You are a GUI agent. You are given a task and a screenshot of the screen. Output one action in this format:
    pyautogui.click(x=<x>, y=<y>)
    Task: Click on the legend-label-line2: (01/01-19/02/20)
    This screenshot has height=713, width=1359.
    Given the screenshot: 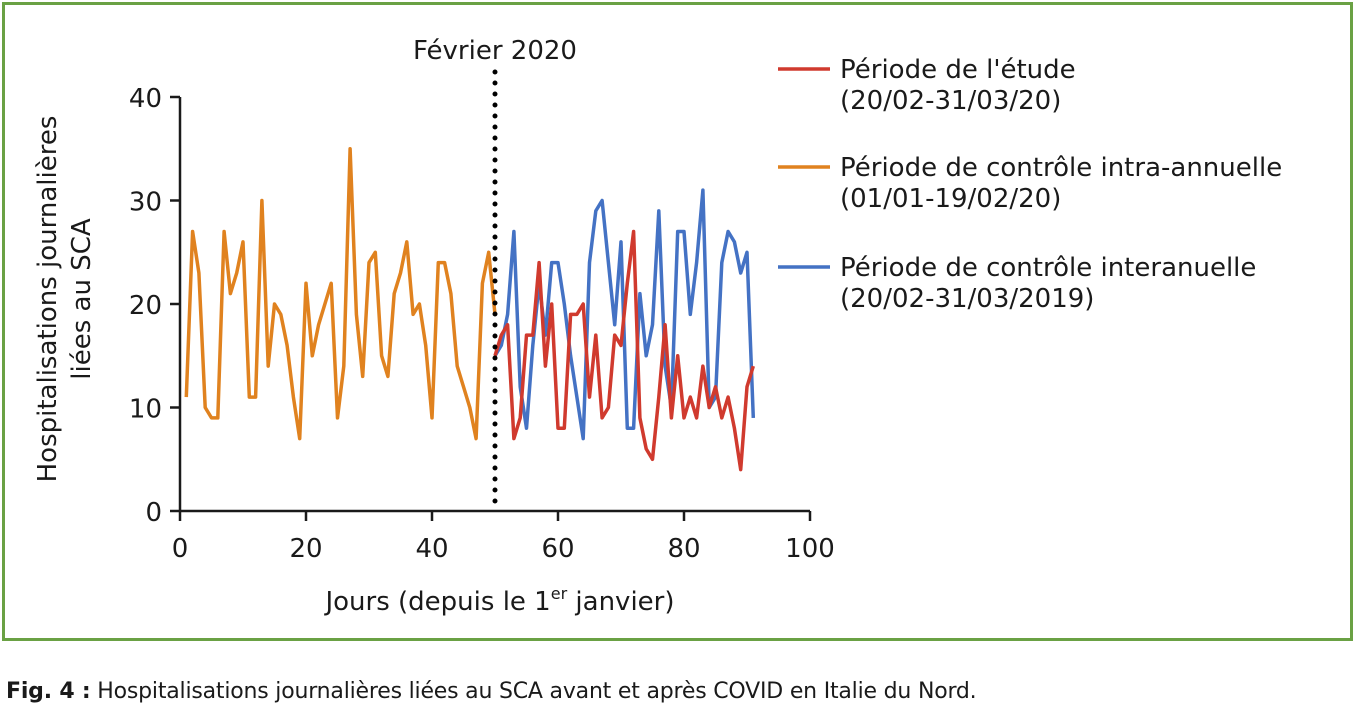 What is the action you would take?
    pyautogui.click(x=950, y=199)
    